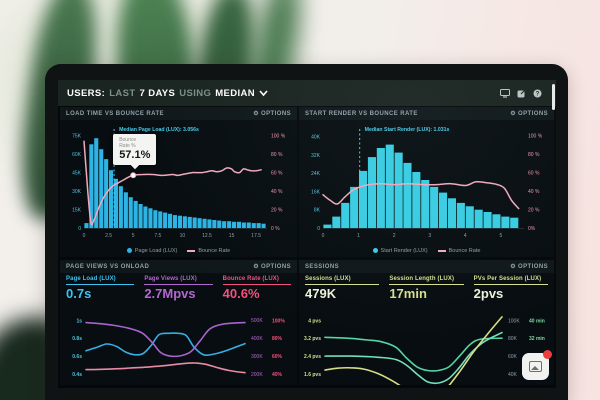 This screenshot has height=400, width=600. What do you see at coordinates (322, 266) in the screenshot?
I see `panel-title: SESSIONS` at bounding box center [322, 266].